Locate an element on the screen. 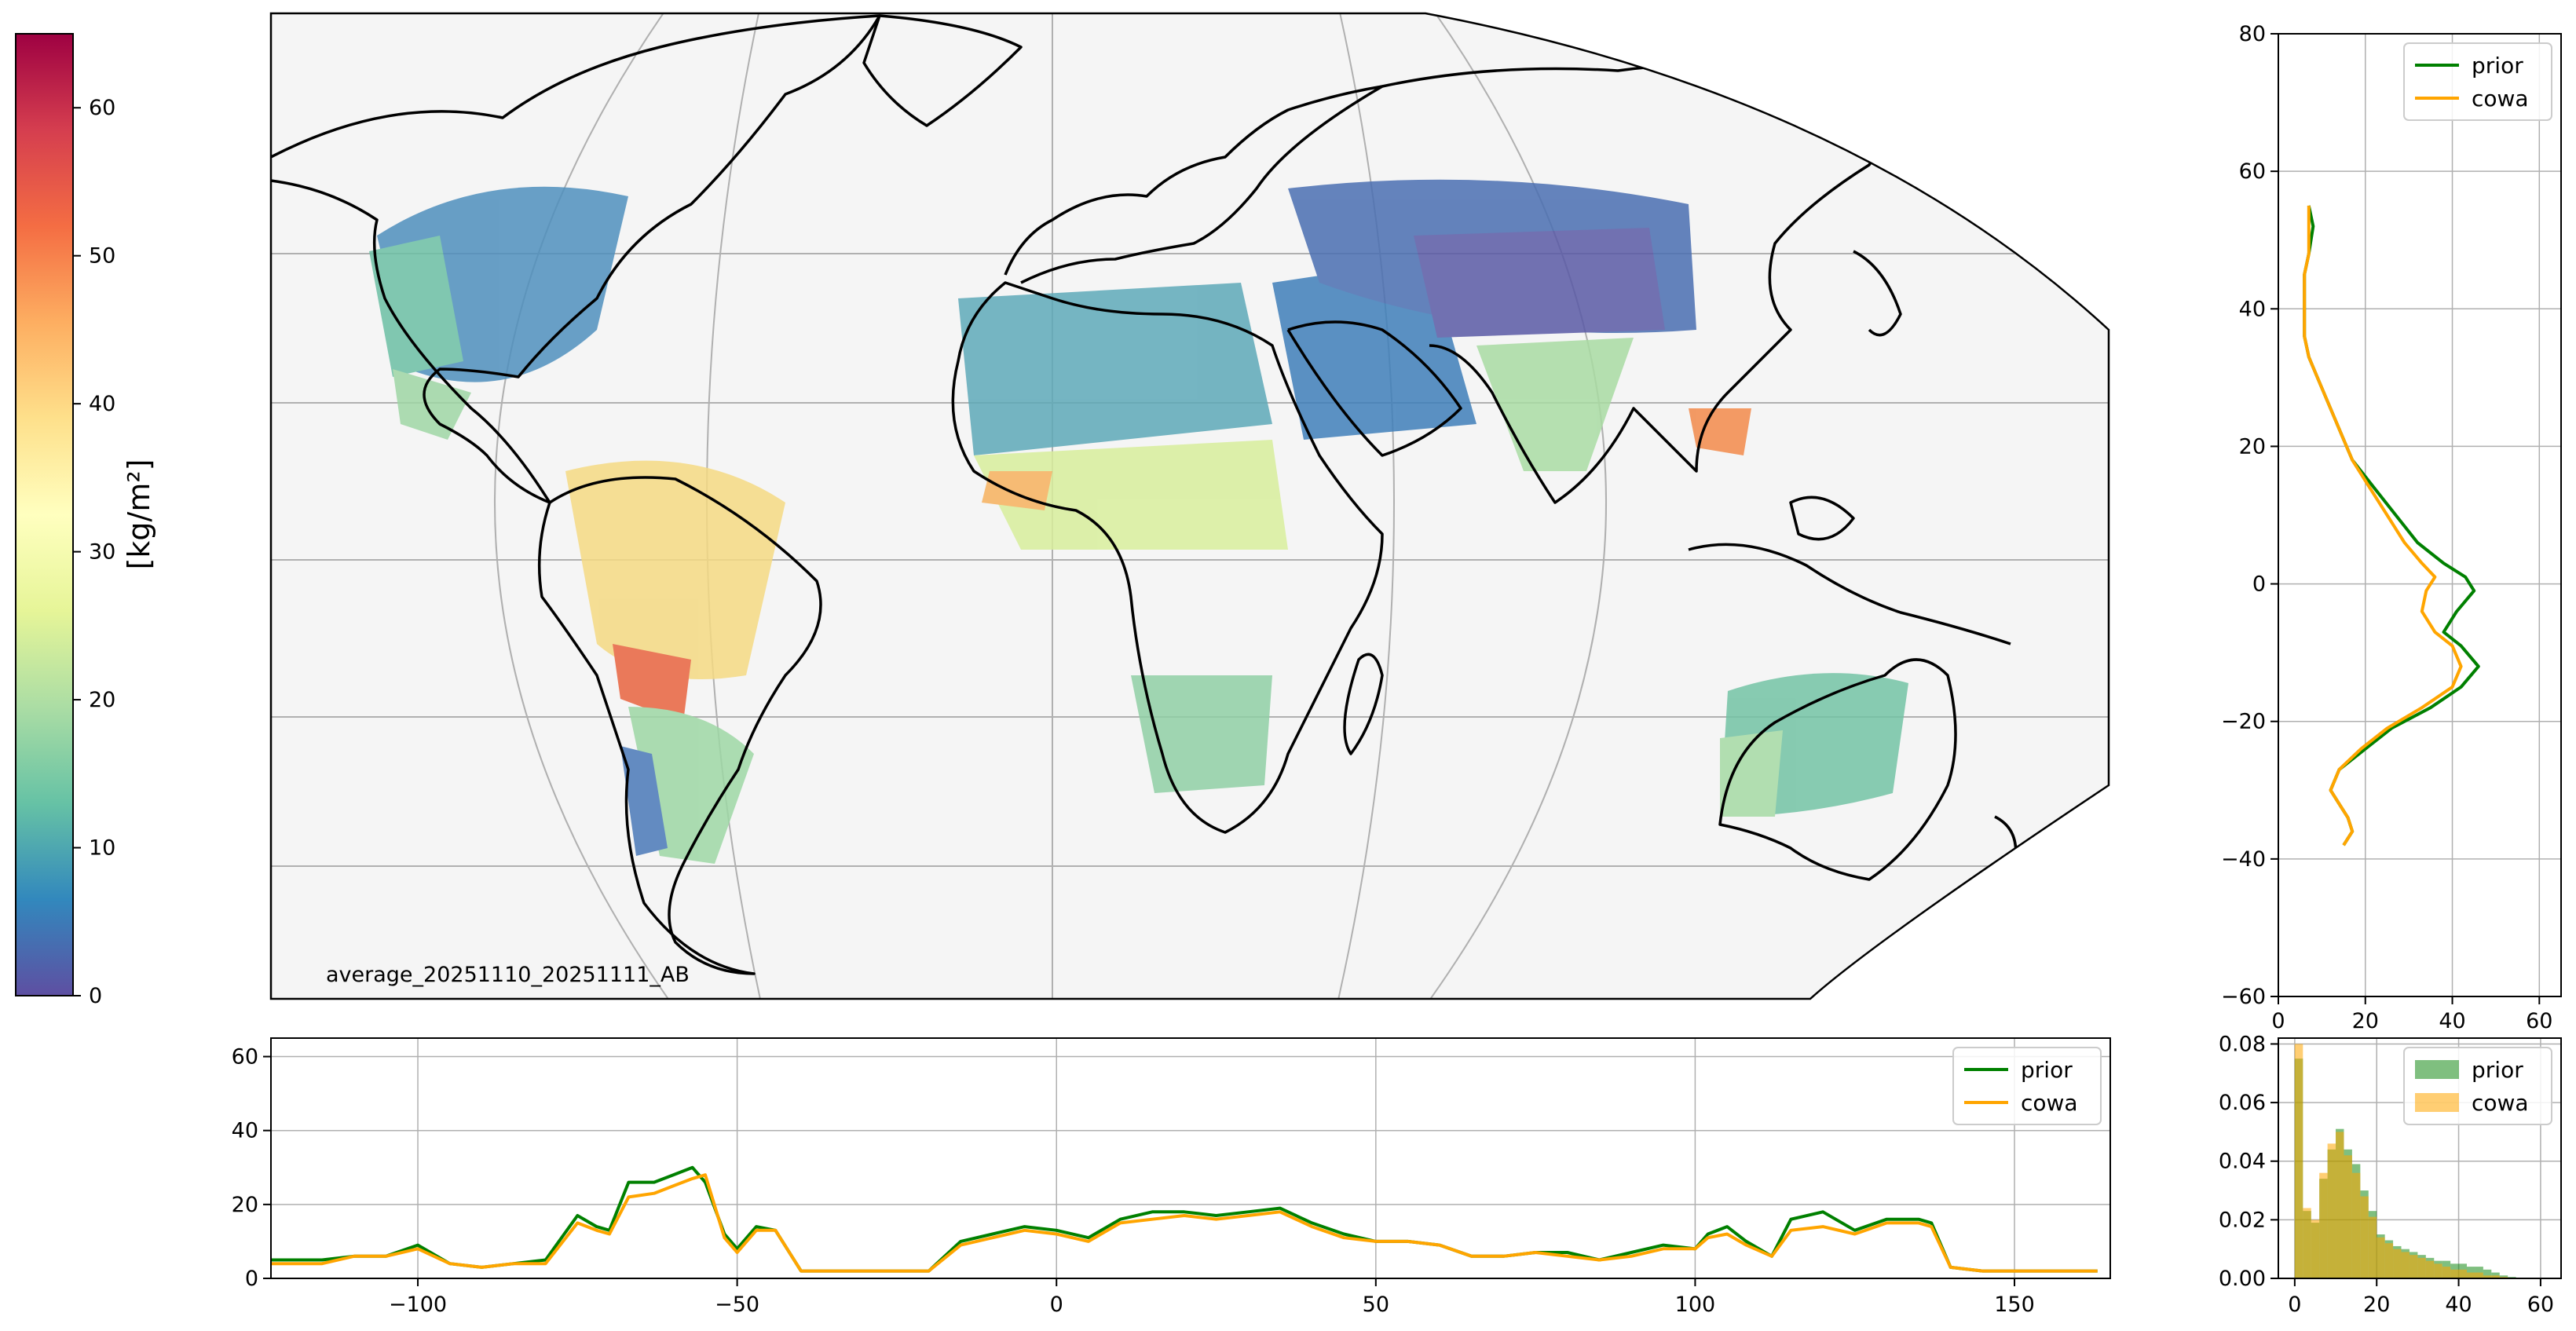 This screenshot has height=1331, width=2576. latitude-profile-ytick-label: 80 is located at coordinates (2252, 34).